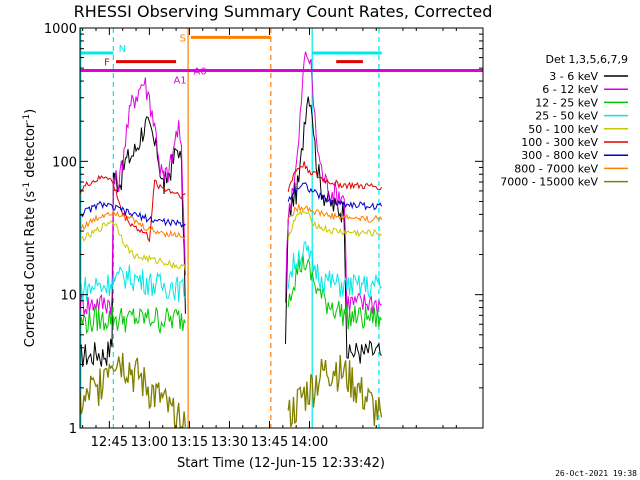  I want to click on x-tick-label: 13:00, so click(149, 442).